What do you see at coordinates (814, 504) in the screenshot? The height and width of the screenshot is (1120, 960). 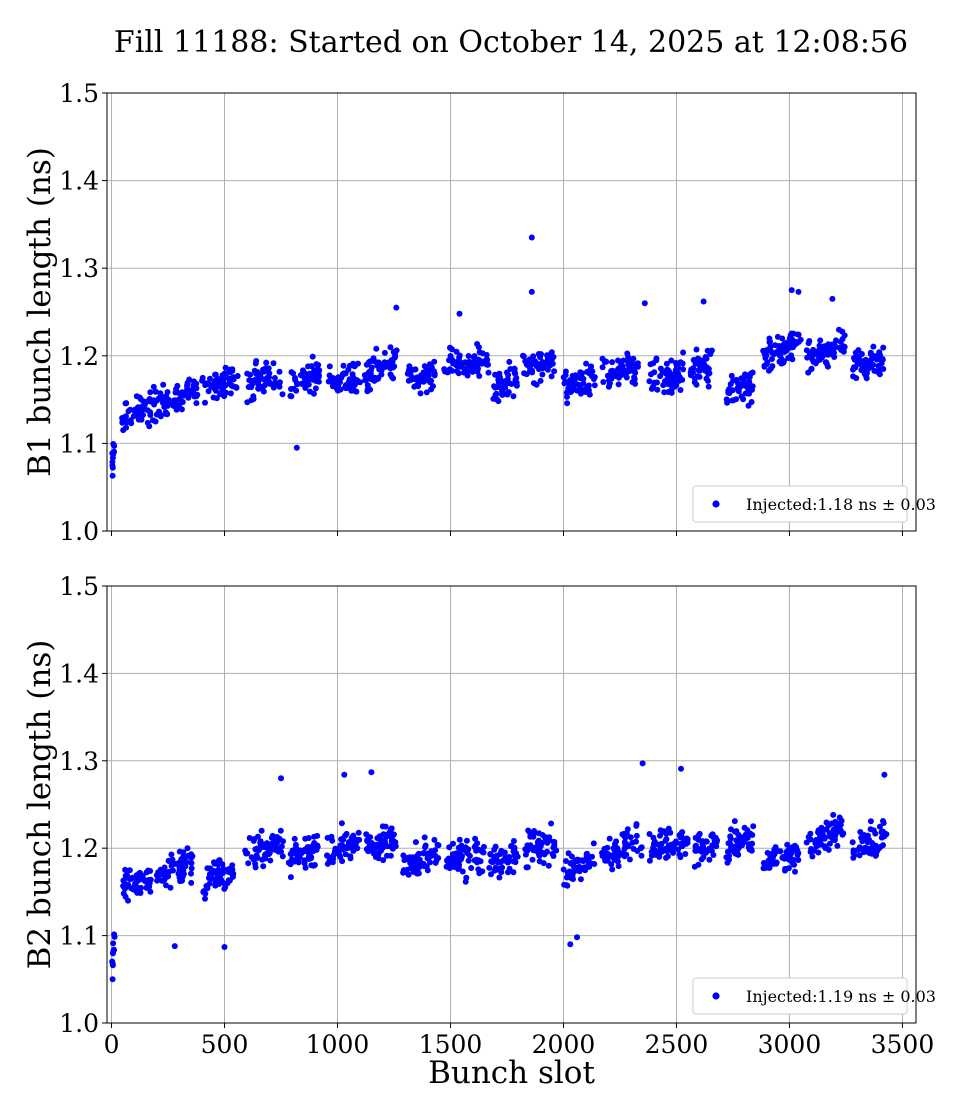 I see `top-legend: Injected:1.18 ns ± 0.03` at bounding box center [814, 504].